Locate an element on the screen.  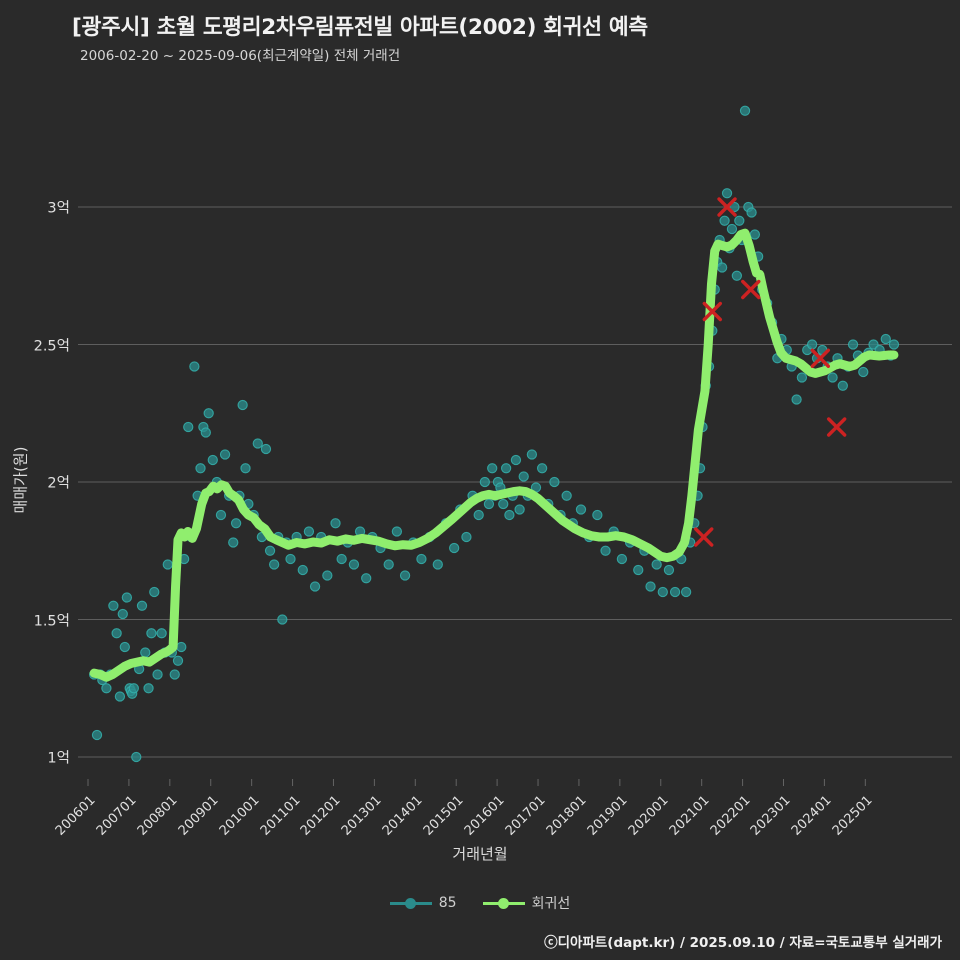
legend-item-85: 85 is located at coordinates (423, 903).